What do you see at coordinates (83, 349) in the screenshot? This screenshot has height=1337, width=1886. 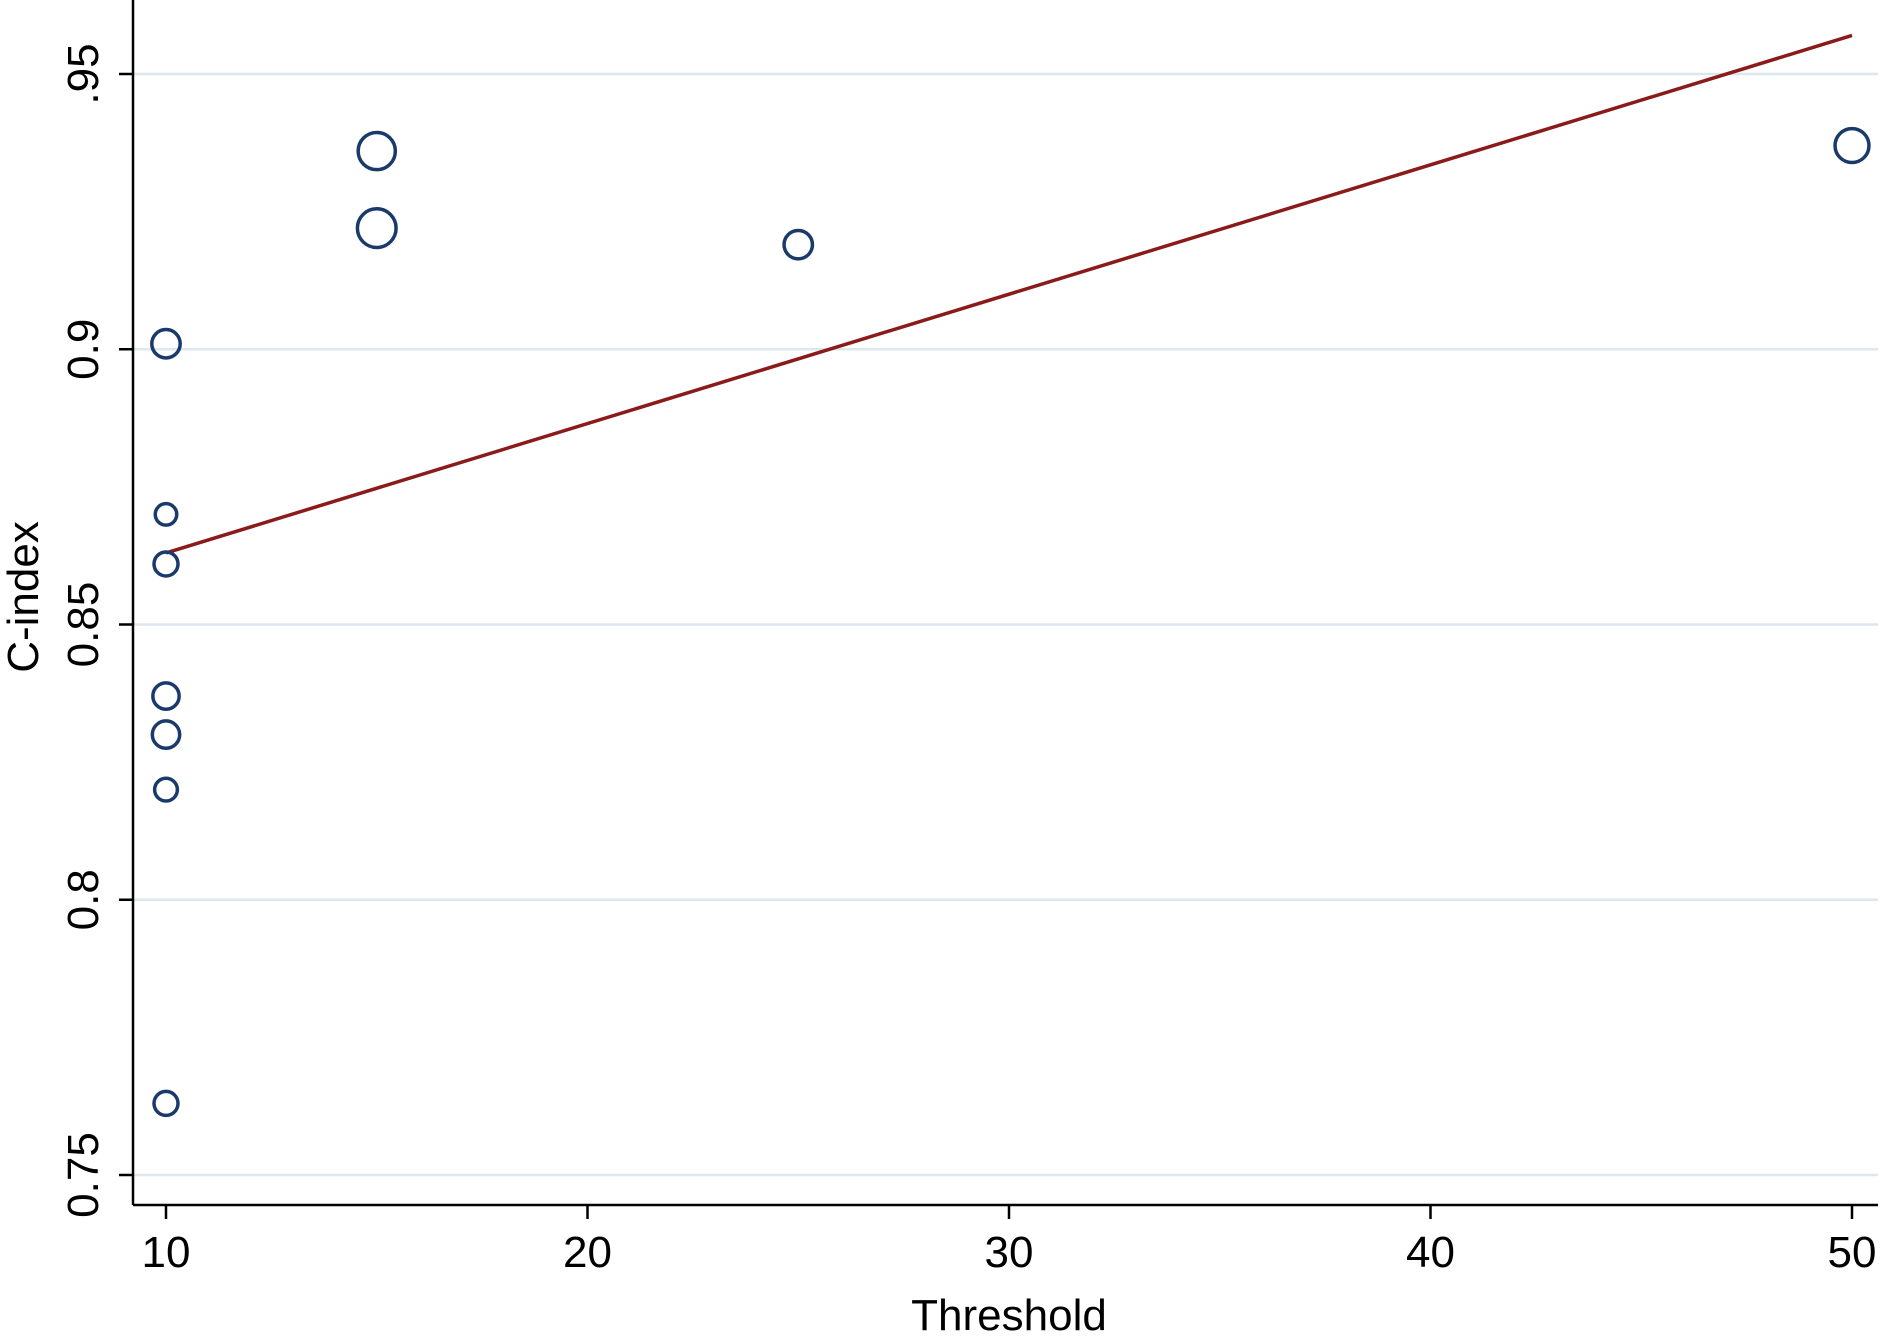 I see `y-tick-label-3: 0.9` at bounding box center [83, 349].